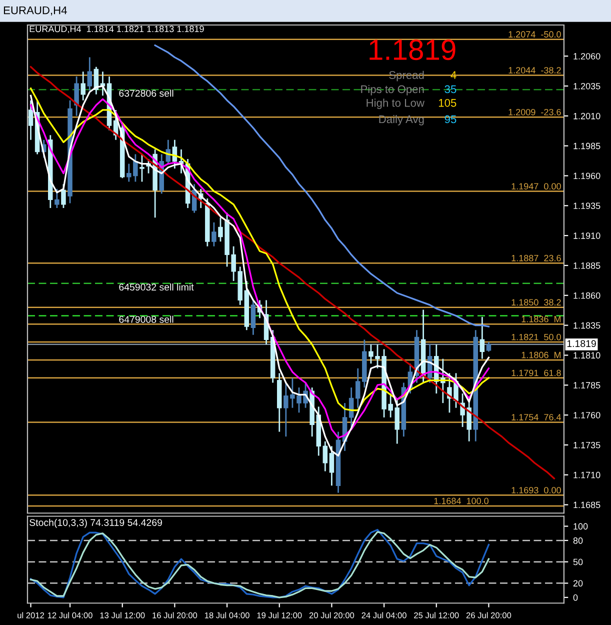  I want to click on chart-title: EURAUD,H4, so click(35, 11).